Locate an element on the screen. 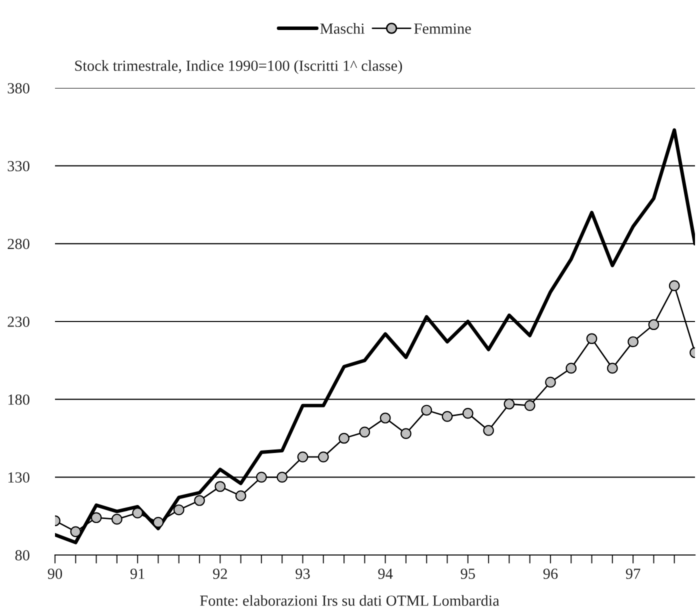  source-note: Fonte: elaborazioni Irs su dati OTML Lombardia is located at coordinates (350, 600).